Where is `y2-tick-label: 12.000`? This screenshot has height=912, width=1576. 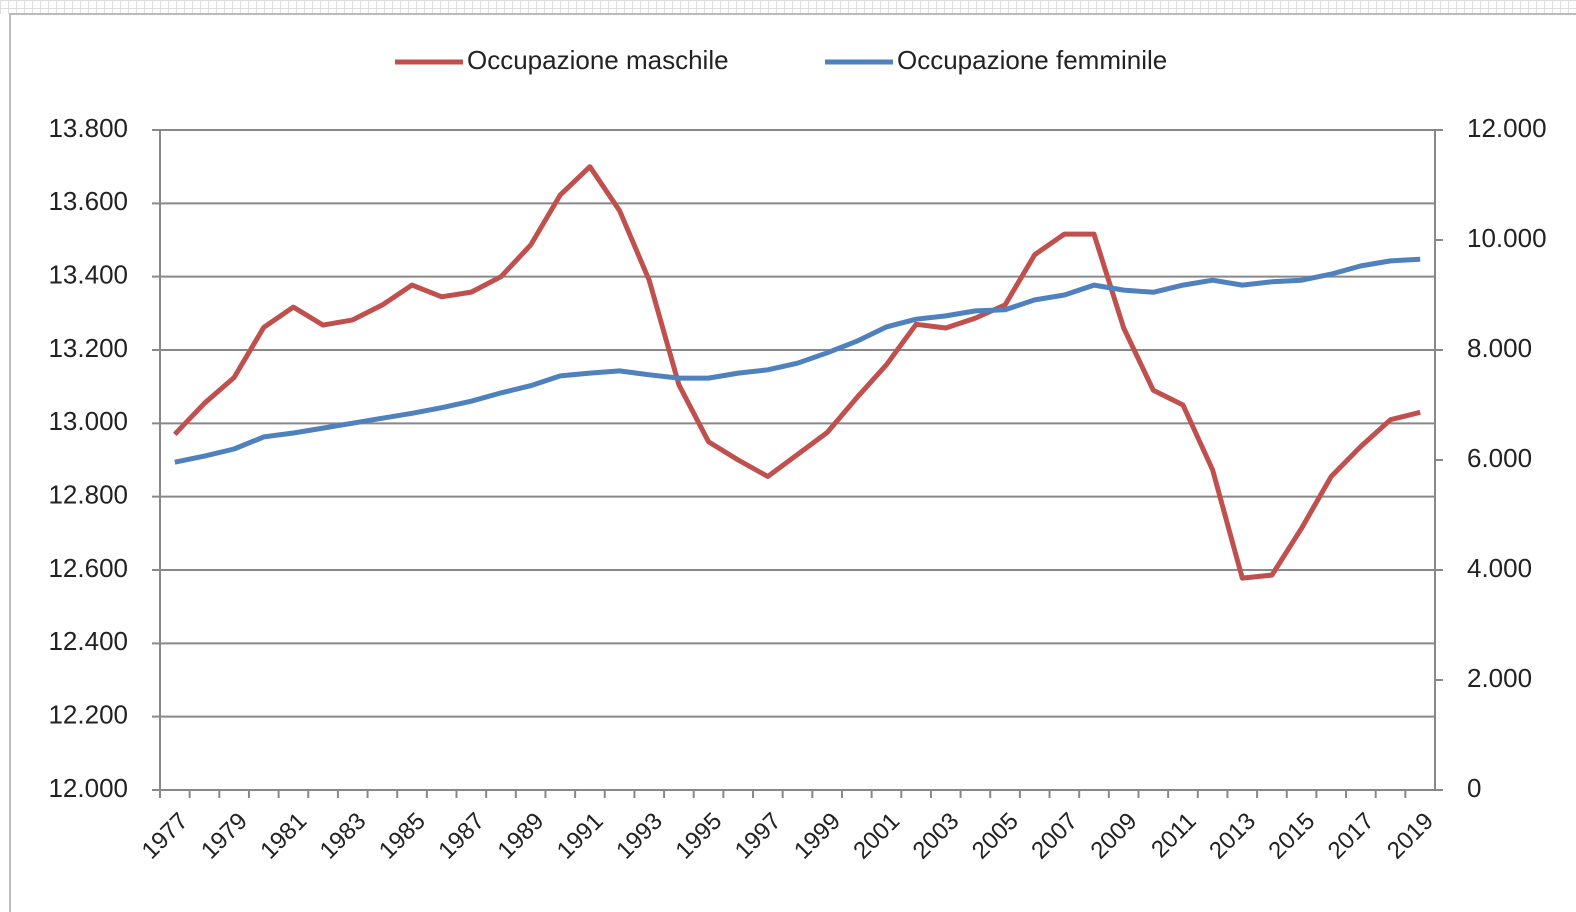
y2-tick-label: 12.000 is located at coordinates (1507, 128).